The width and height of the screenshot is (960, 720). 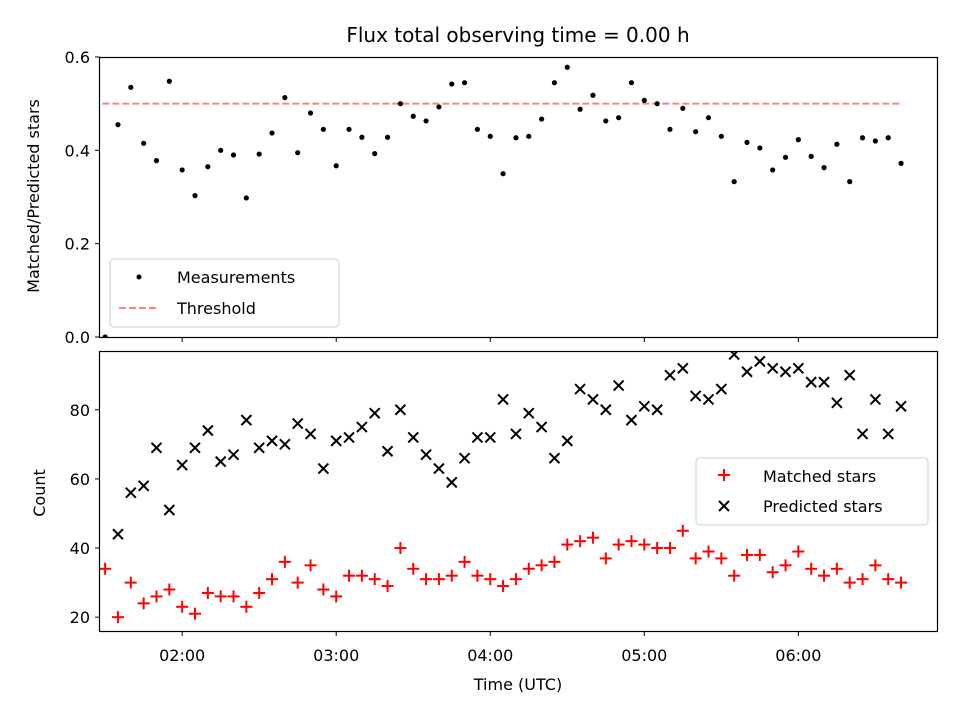 I want to click on chart-title: Flux total observing time = 0.00 h, so click(x=517, y=35).